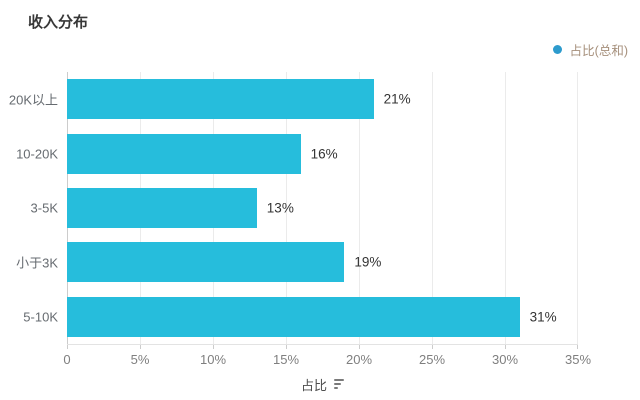  Describe the element at coordinates (397, 99) in the screenshot. I see `value-label: 21%` at that location.